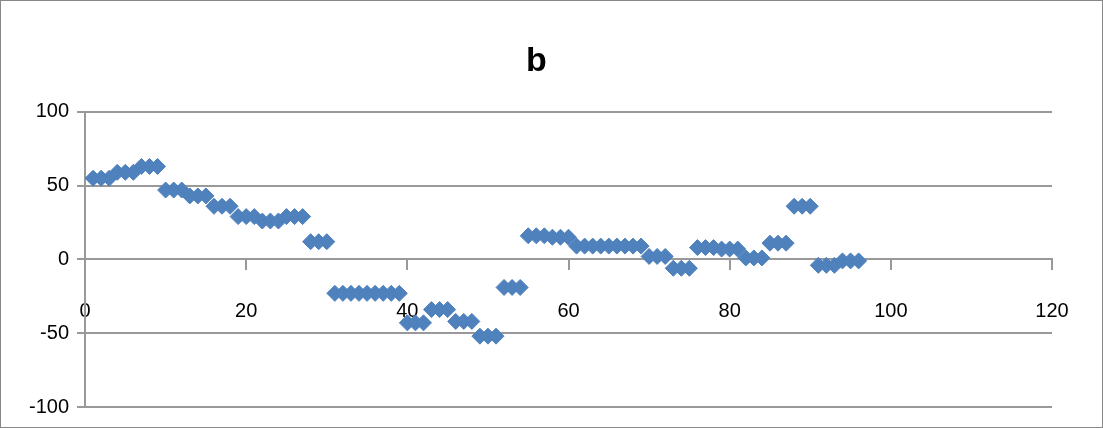  What do you see at coordinates (63, 257) in the screenshot?
I see `y-tick-label: 0` at bounding box center [63, 257].